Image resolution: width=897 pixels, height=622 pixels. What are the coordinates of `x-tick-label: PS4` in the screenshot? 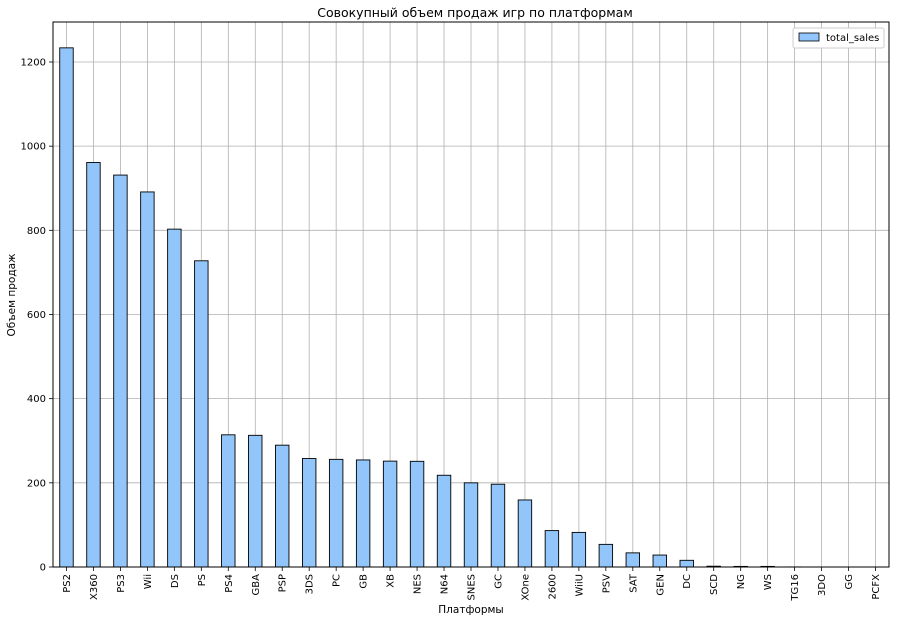 It's located at (229, 583).